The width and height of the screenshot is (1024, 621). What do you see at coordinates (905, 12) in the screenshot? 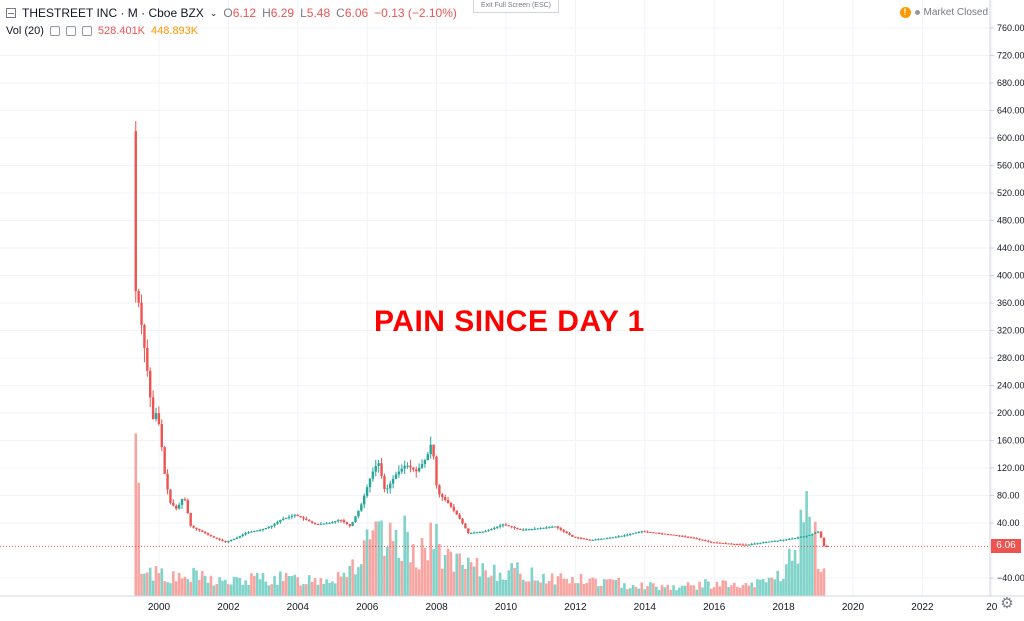
I see `warning-icon: !` at bounding box center [905, 12].